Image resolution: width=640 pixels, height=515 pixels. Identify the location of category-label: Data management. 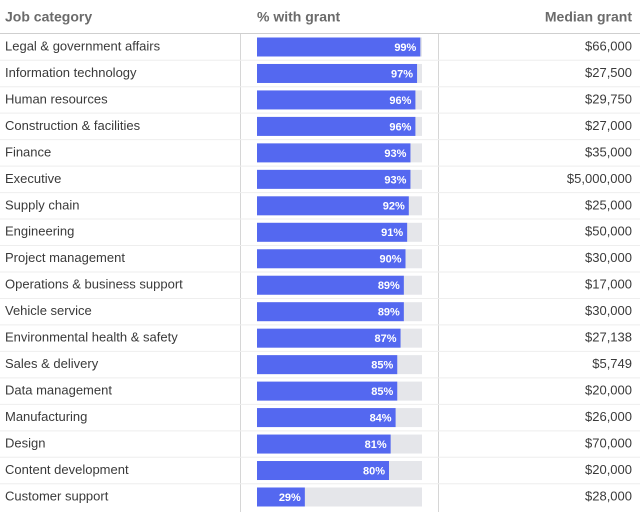
(58, 390).